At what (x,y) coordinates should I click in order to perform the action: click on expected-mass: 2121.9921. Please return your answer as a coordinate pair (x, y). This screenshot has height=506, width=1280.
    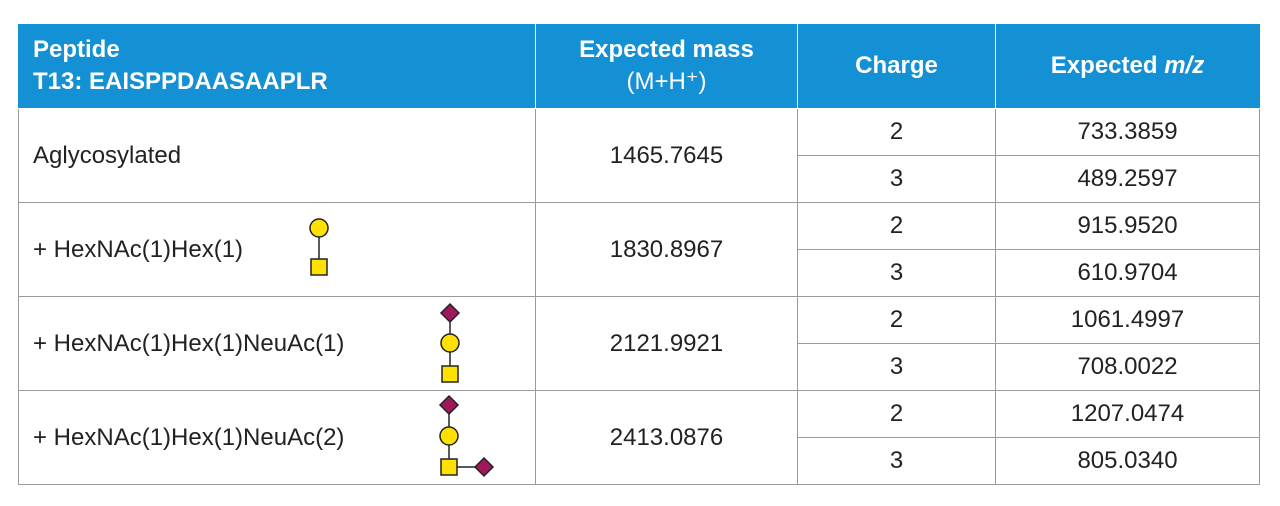
    Looking at the image, I should click on (666, 343).